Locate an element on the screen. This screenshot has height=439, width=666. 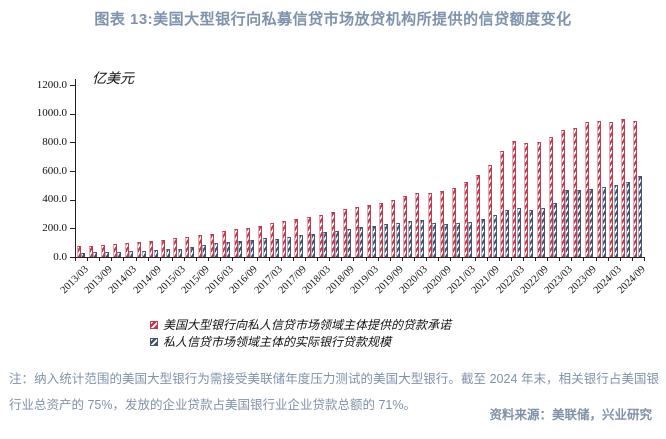
y-axis-tick-label: 200.0 is located at coordinates (54, 227).